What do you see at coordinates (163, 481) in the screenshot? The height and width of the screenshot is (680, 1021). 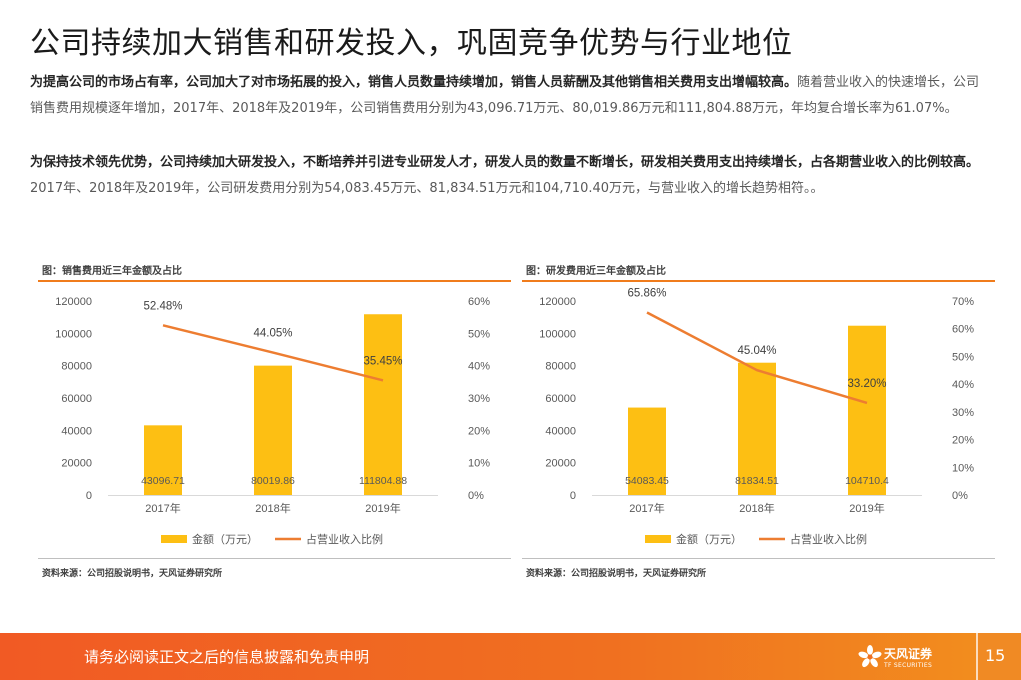 I see `bar-data-label: 43096.71` at bounding box center [163, 481].